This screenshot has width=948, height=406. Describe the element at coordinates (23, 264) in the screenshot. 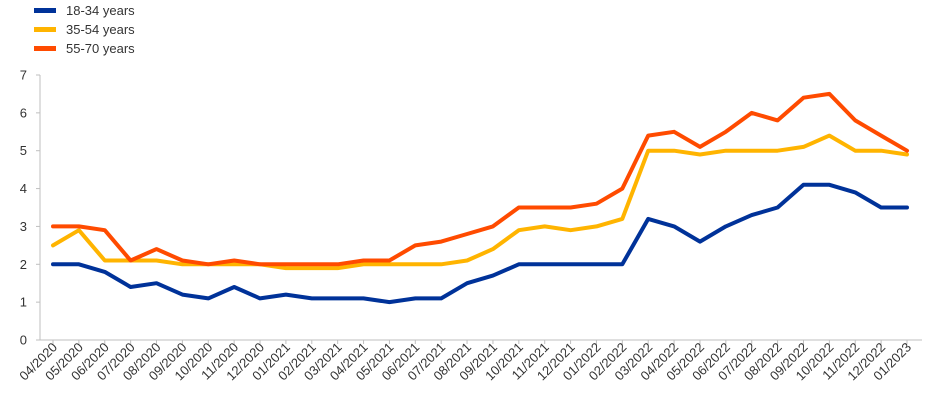

I see `y-tick-label: 2` at that location.